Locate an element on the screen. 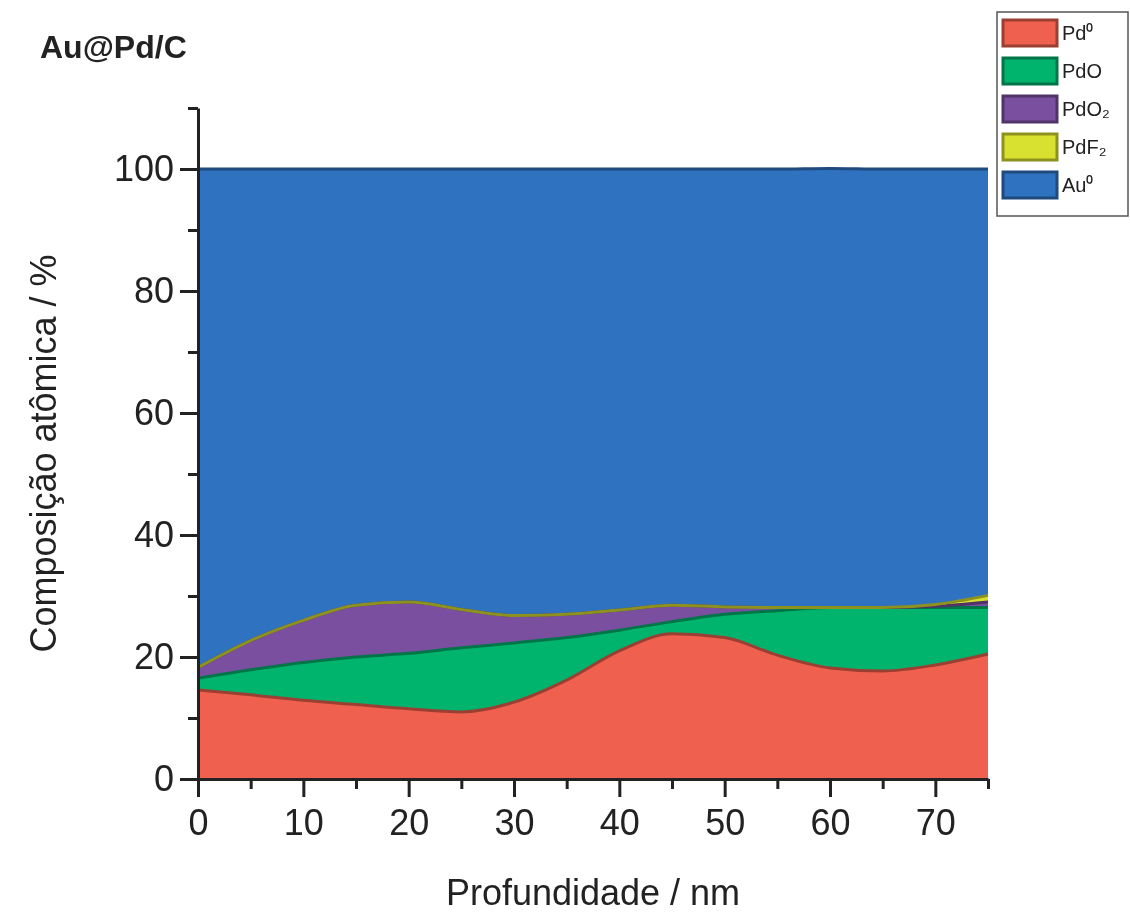  x-tick-label: 60 is located at coordinates (830, 822).